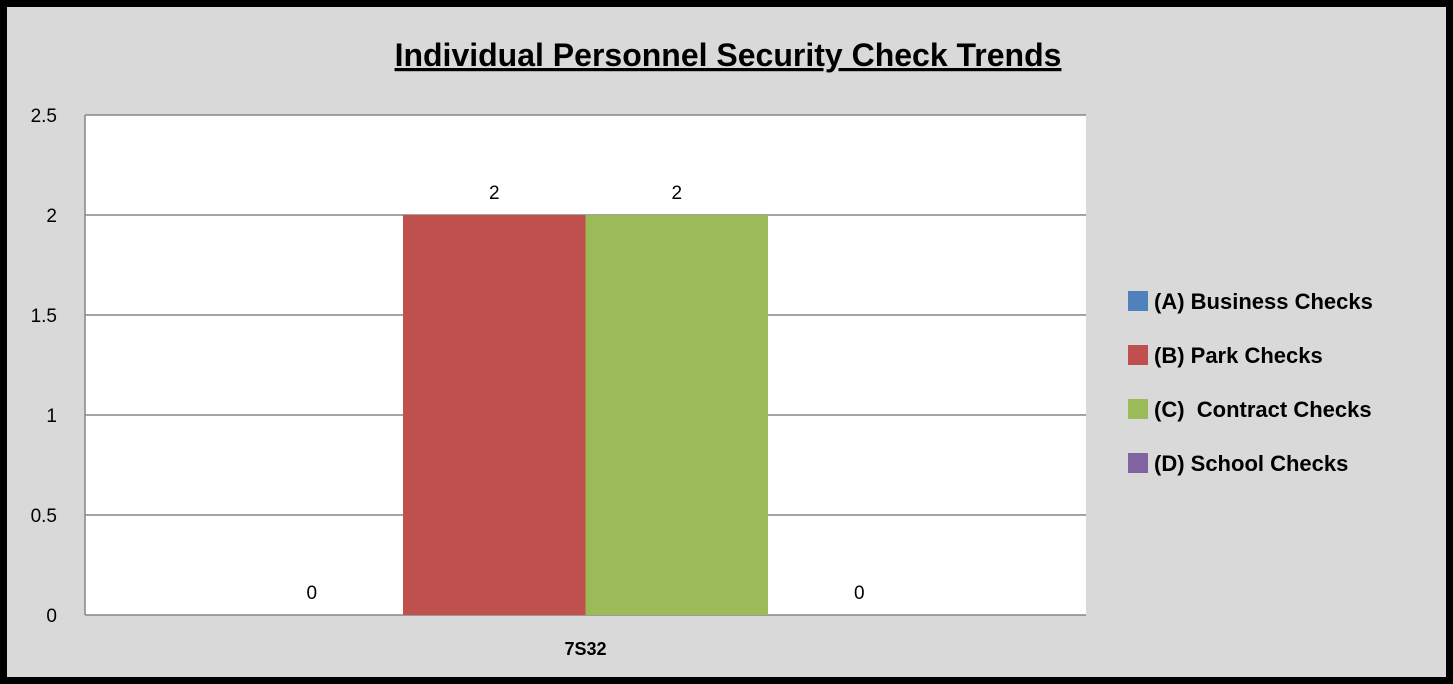 The height and width of the screenshot is (684, 1453). I want to click on y-tick-label: 2, so click(51, 216).